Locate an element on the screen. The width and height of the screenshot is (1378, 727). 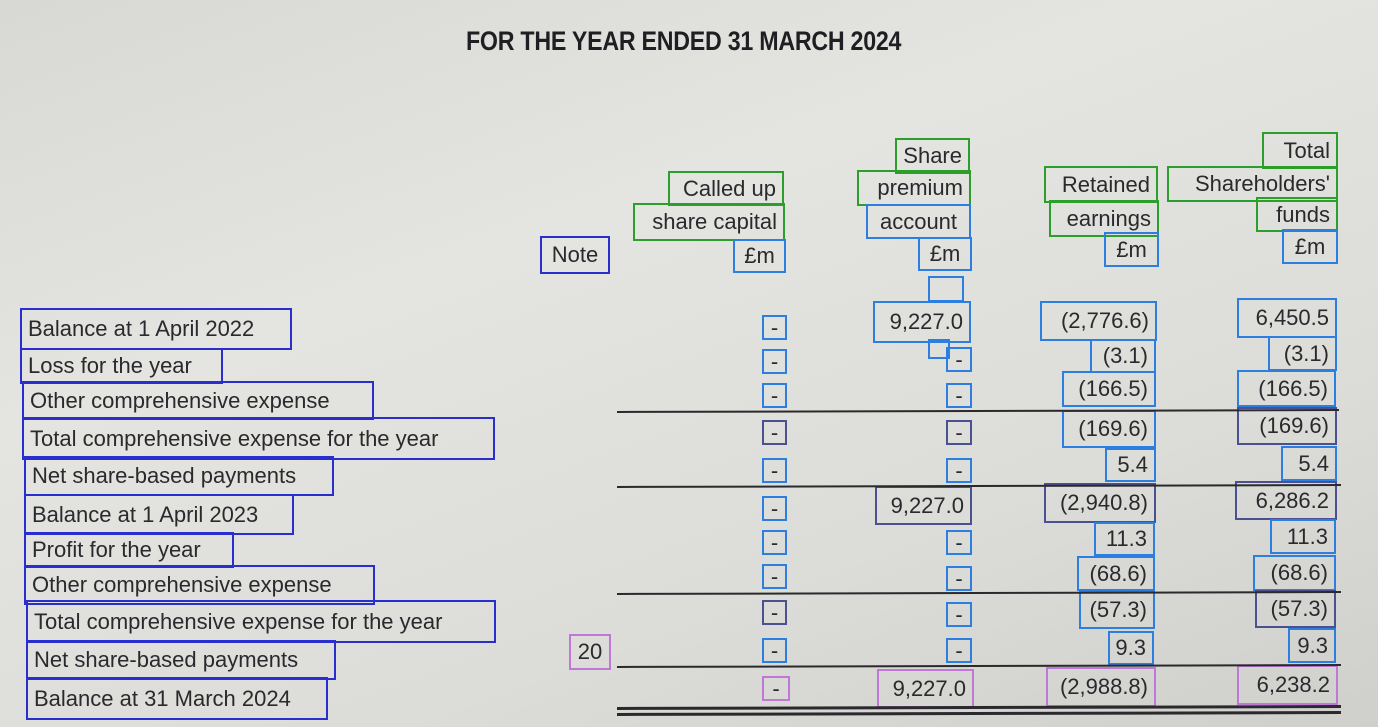
retained-earnings-cell: (3.1) is located at coordinates (1123, 356).